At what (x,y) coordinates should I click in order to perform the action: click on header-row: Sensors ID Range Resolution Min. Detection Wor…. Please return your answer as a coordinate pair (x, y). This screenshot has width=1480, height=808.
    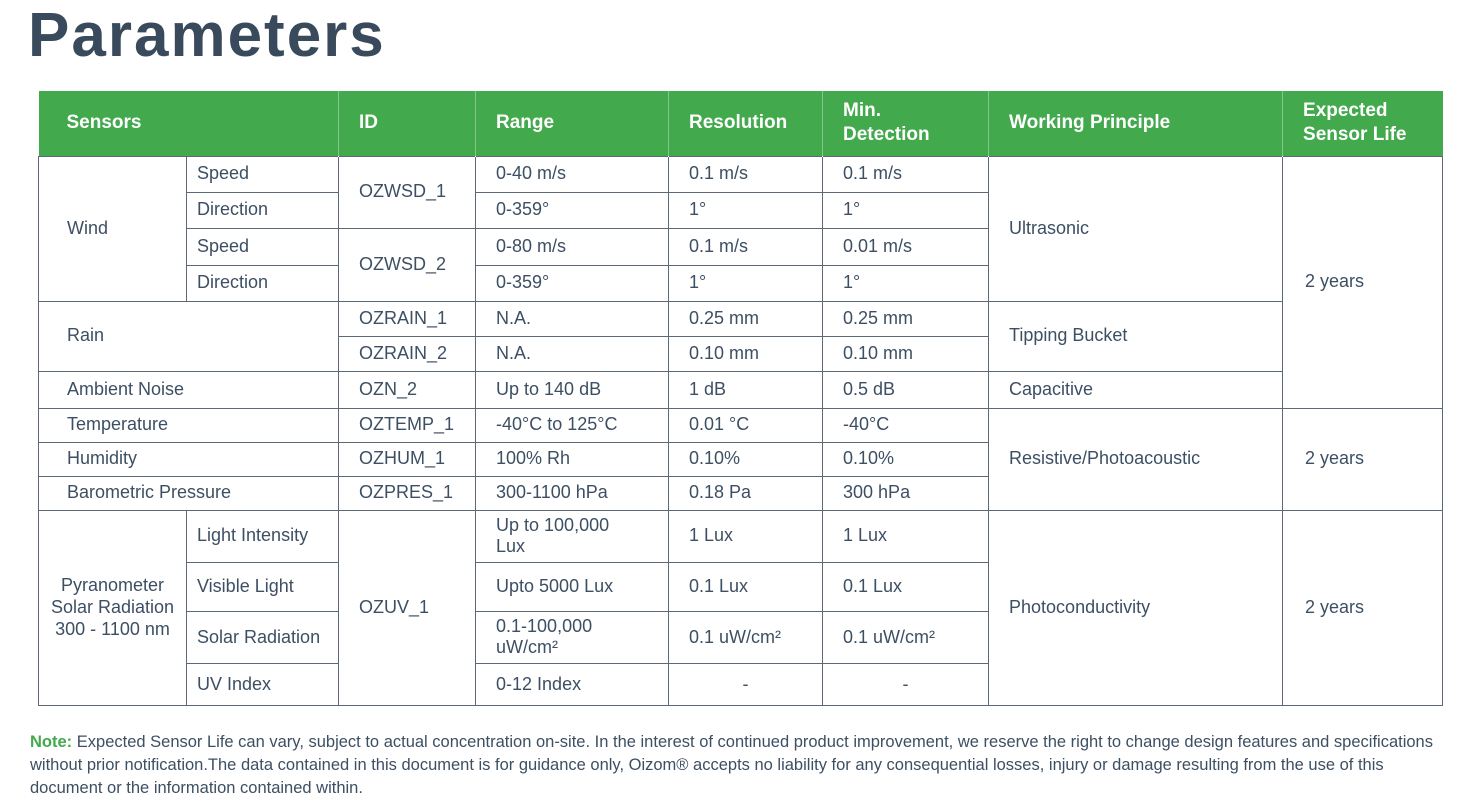
    Looking at the image, I should click on (740, 124).